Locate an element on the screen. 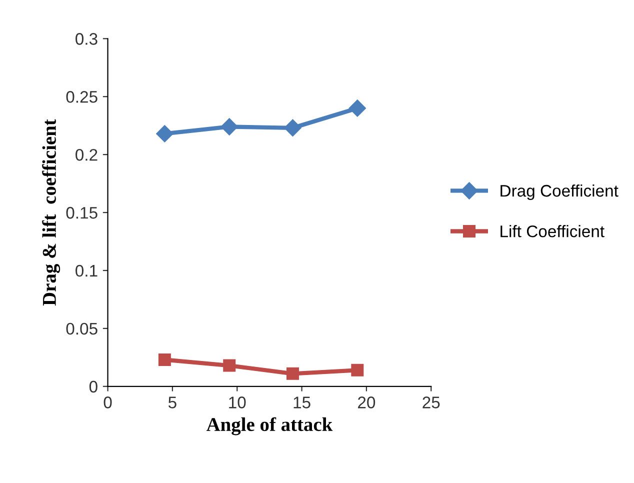 The width and height of the screenshot is (634, 483). y-tick-label: 0.2 is located at coordinates (87, 154).